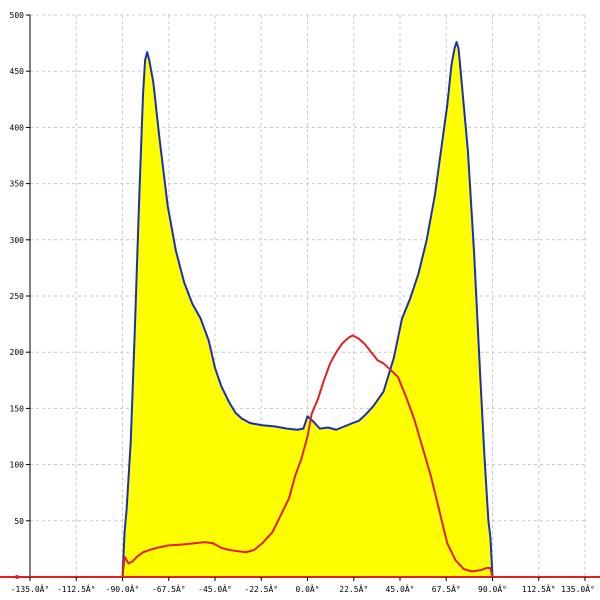 This screenshot has width=600, height=600. Describe the element at coordinates (30, 588) in the screenshot. I see `x-tick-label: -135.0Â°` at that location.